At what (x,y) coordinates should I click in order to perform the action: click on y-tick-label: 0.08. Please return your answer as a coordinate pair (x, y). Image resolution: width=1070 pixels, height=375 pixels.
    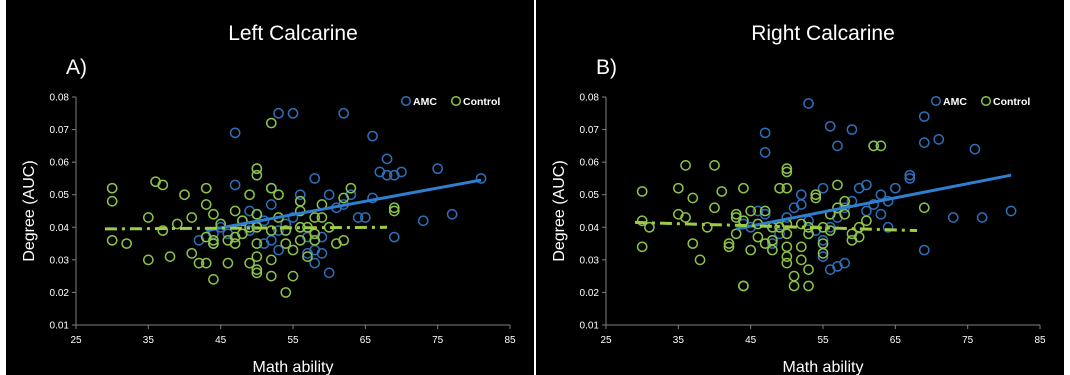
    Looking at the image, I should click on (60, 98).